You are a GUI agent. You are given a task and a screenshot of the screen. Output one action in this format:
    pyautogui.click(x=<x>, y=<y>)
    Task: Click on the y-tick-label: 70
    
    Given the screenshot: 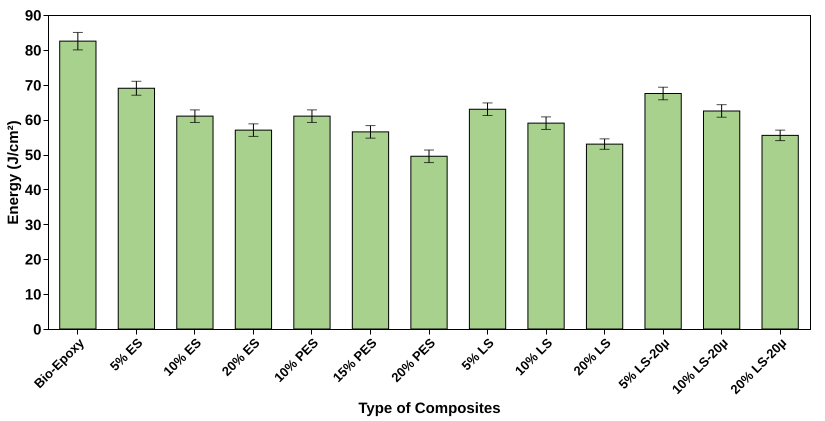 What is the action you would take?
    pyautogui.click(x=33, y=85)
    